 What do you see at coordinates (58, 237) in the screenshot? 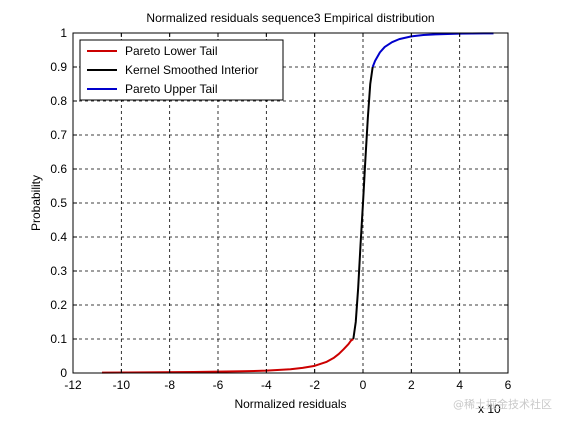
I see `y-tick-label: 0.4` at bounding box center [58, 237].